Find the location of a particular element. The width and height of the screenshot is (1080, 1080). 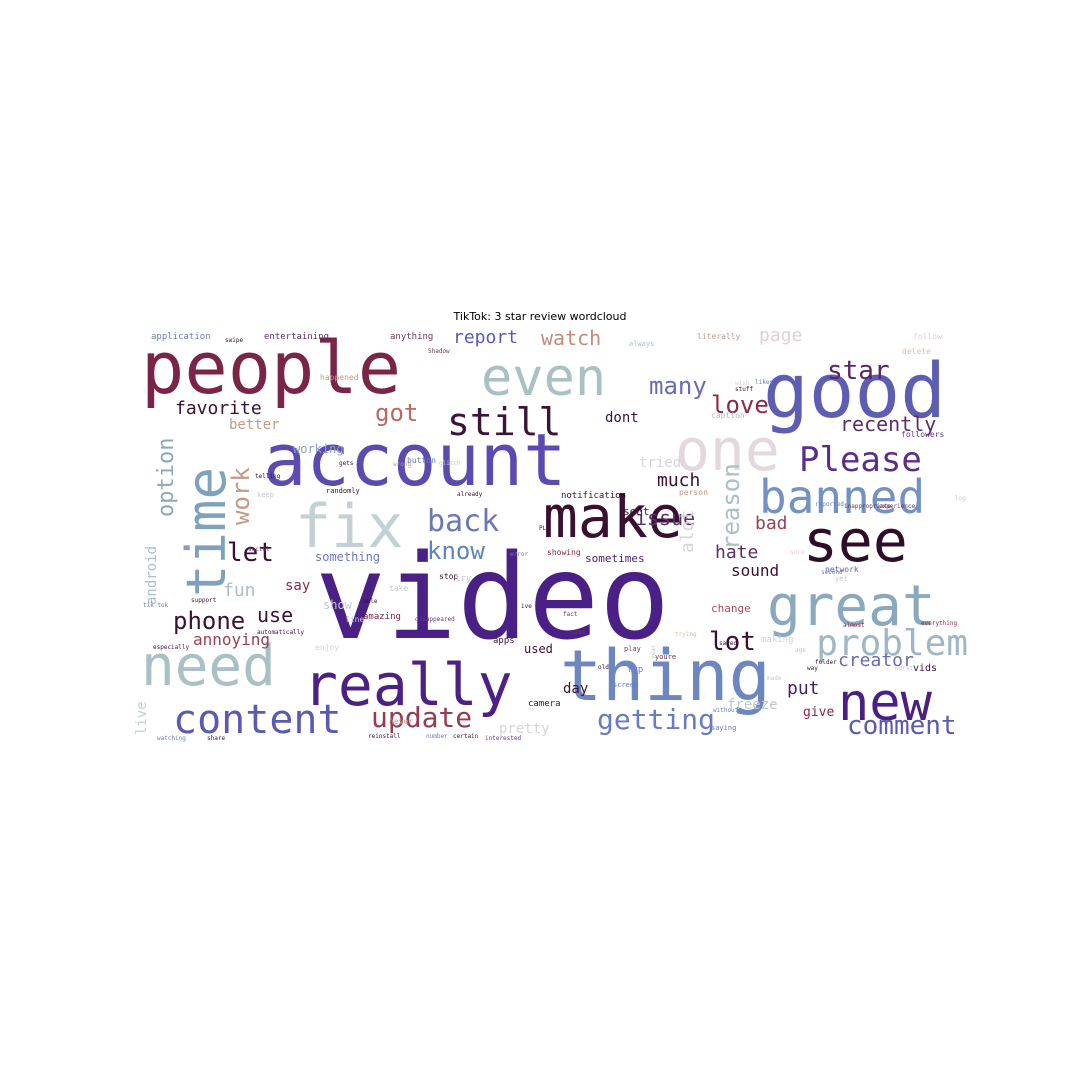

word-disappeared: disappeared is located at coordinates (435, 619).